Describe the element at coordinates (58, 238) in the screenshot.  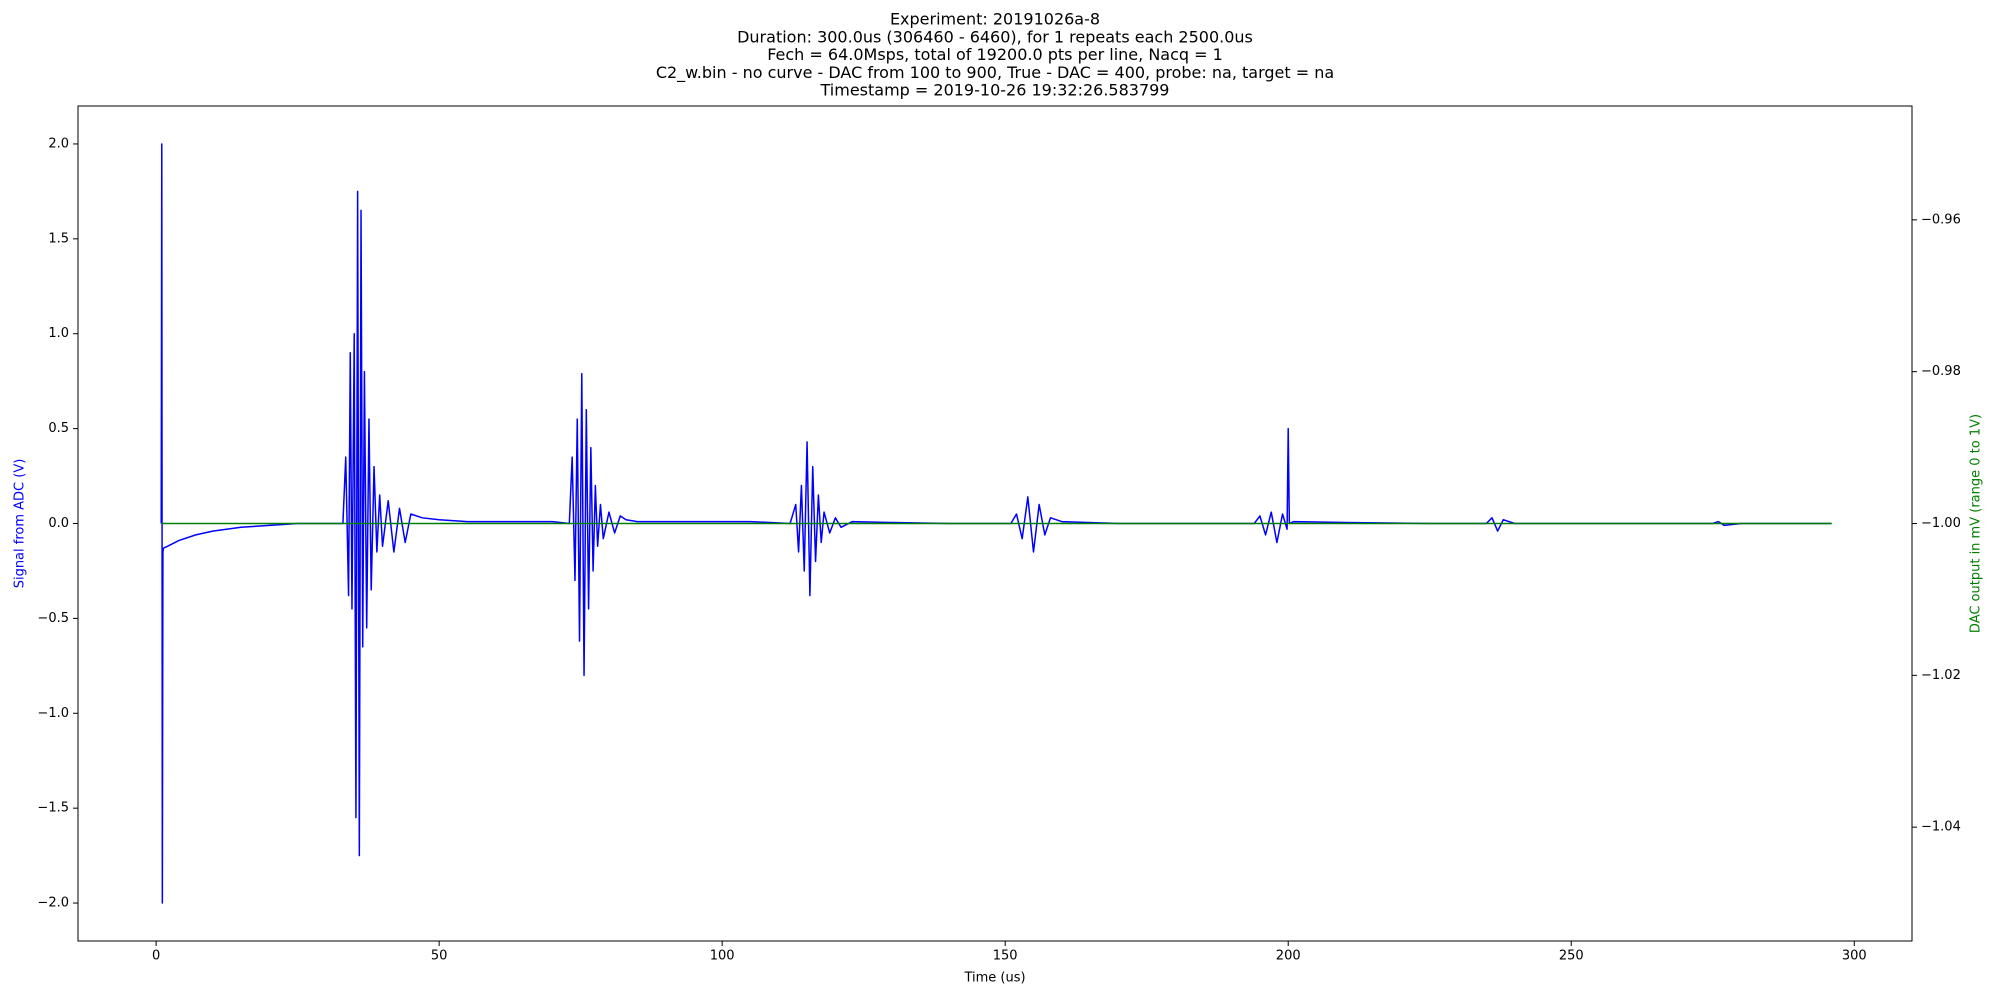
I see `y-tick-label: 1.5` at that location.